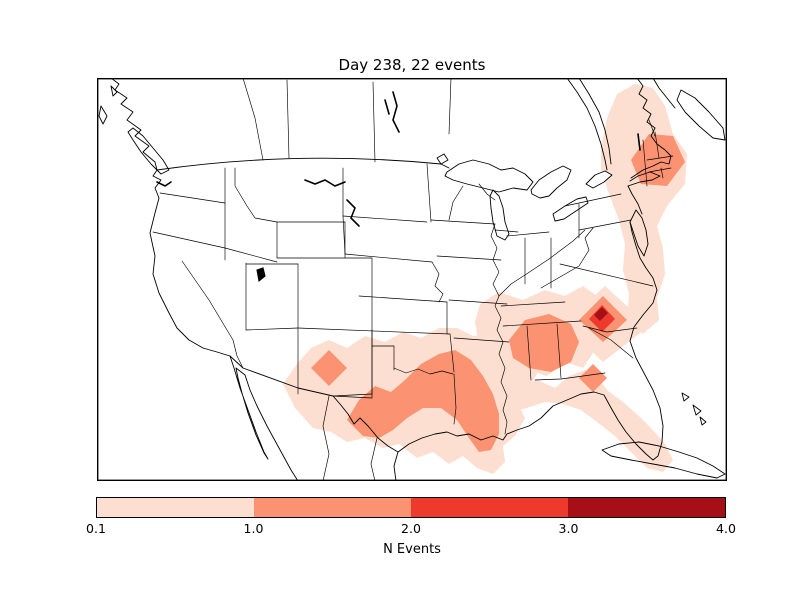  Describe the element at coordinates (148, 151) in the screenshot. I see `vancouver-island` at that location.